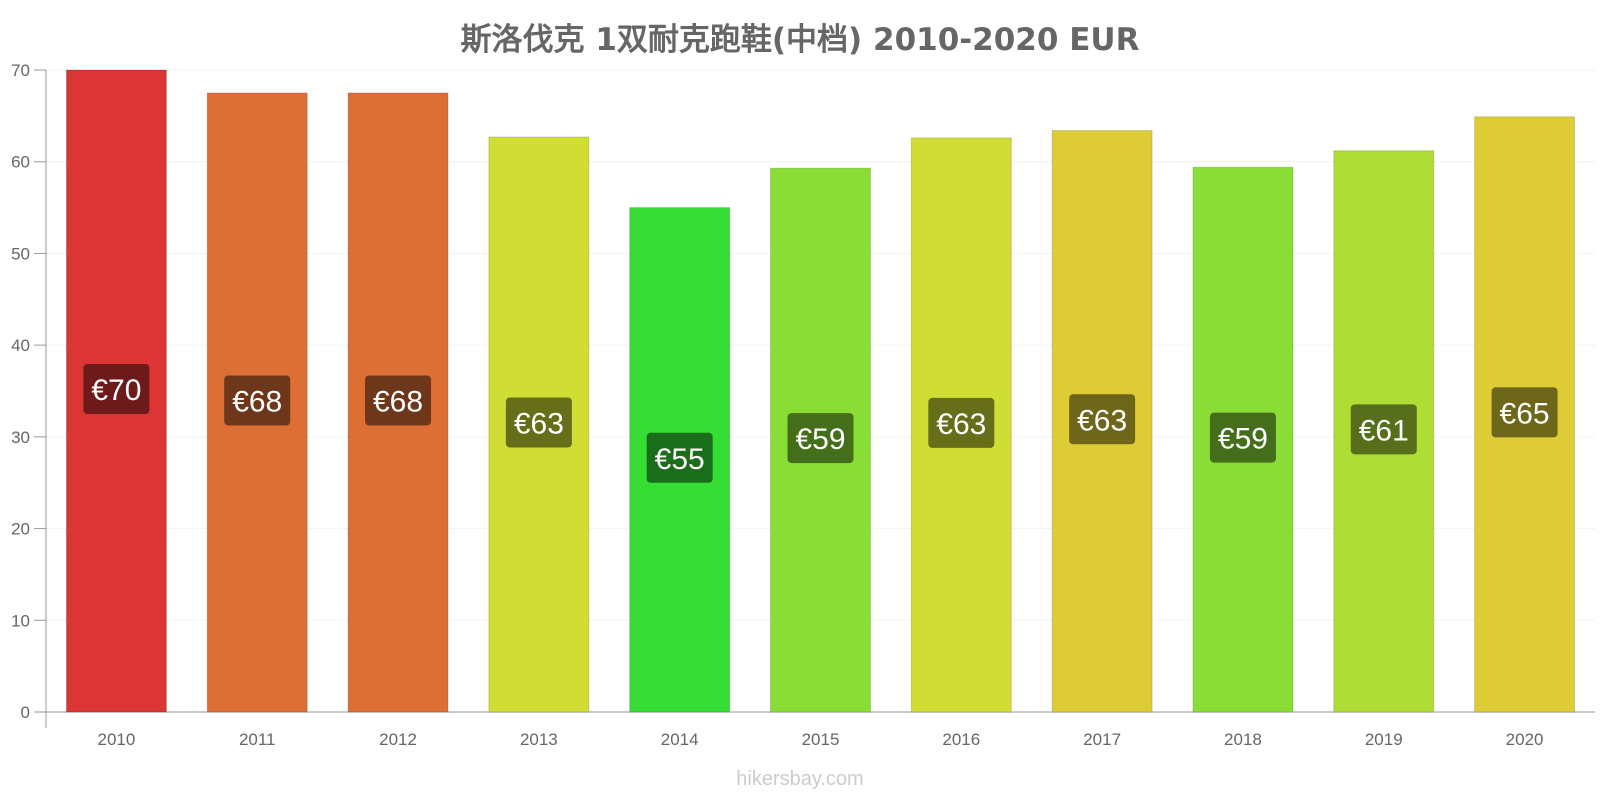  I want to click on x-tick-label: 2010, so click(116, 739).